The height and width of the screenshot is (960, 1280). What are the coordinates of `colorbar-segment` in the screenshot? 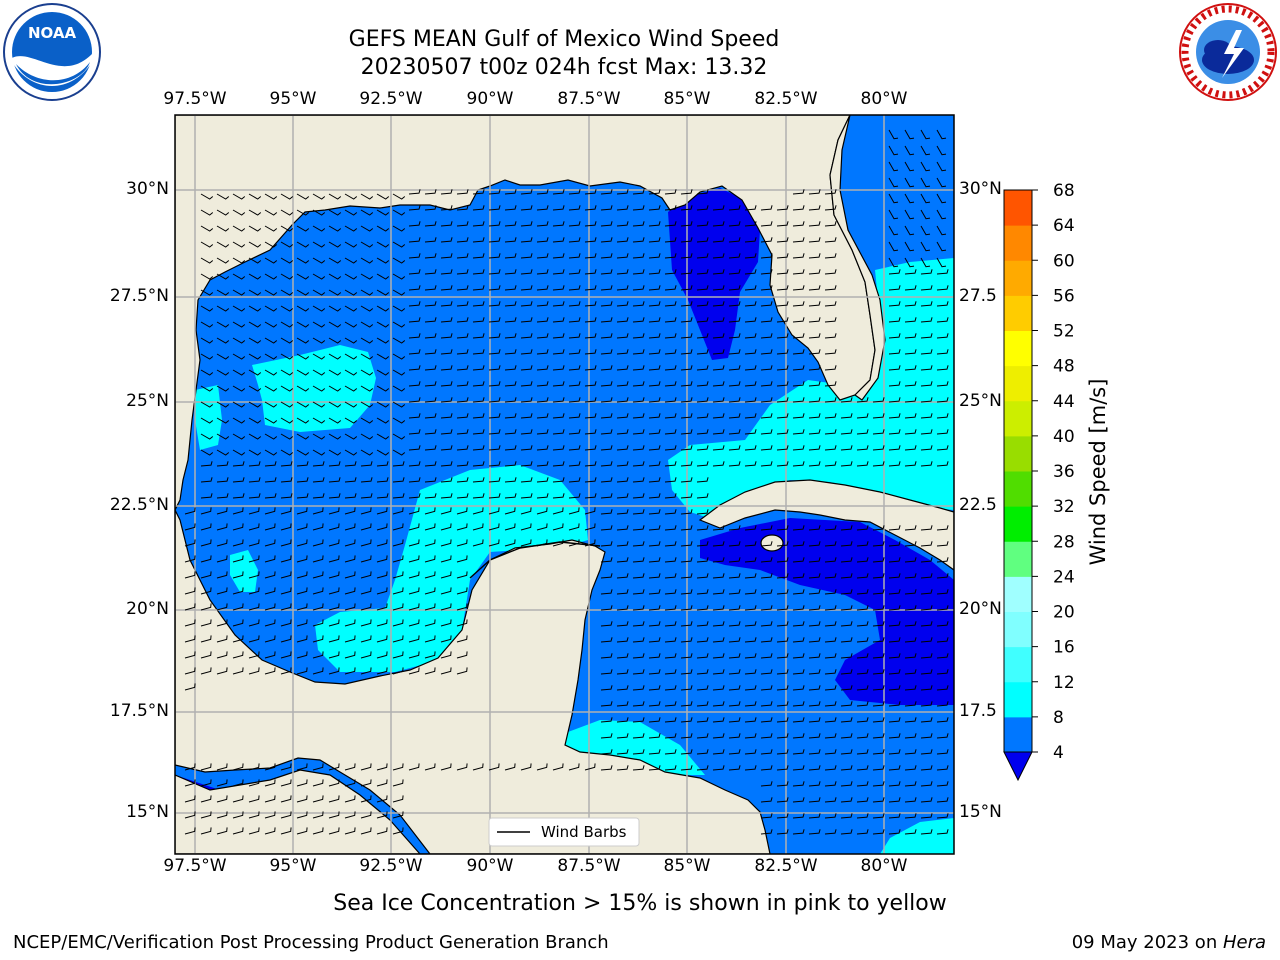 It's located at (1018, 313).